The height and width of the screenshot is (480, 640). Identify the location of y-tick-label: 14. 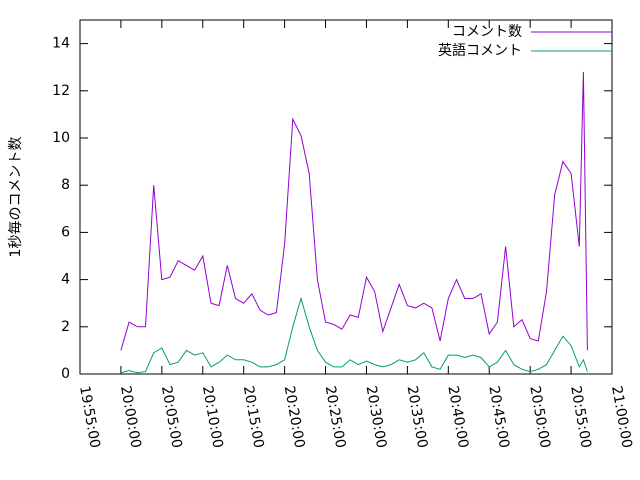
(61, 44).